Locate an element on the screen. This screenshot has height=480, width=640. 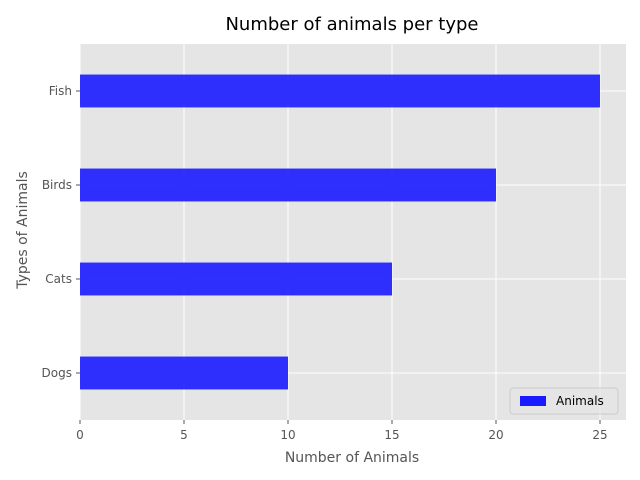
x-axis-ticks: 0 5 10 15 20 25 is located at coordinates (342, 431).